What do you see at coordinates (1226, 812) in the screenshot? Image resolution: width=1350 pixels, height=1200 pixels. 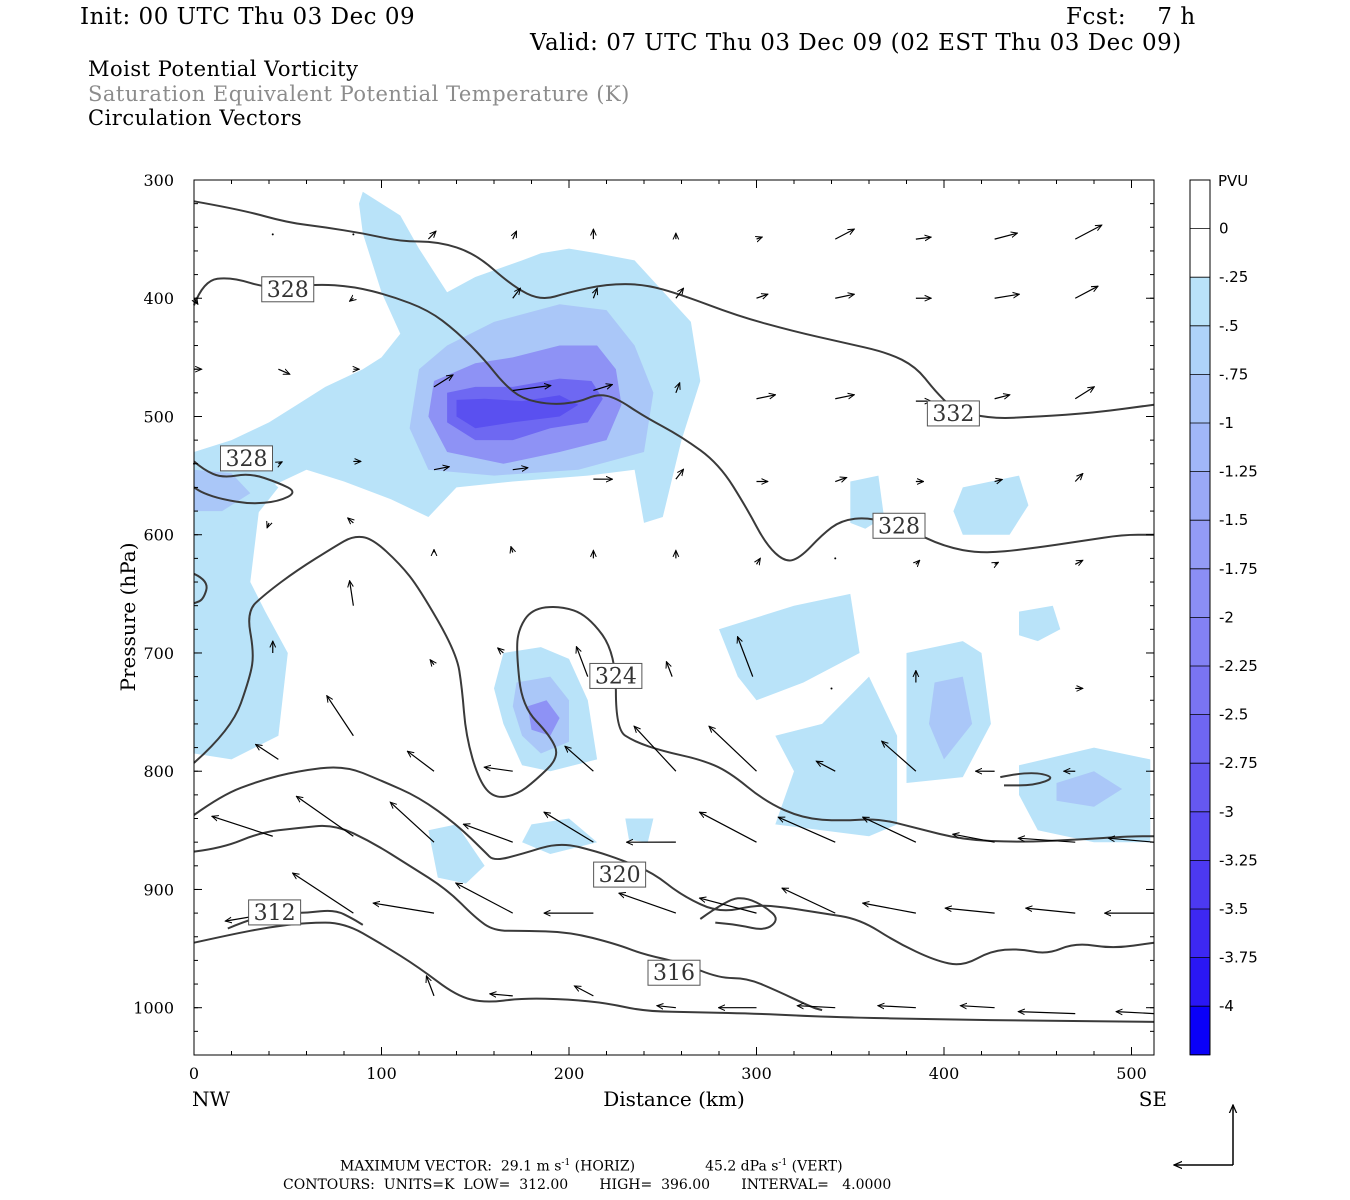 I see `colorbar-label: -3` at bounding box center [1226, 812].